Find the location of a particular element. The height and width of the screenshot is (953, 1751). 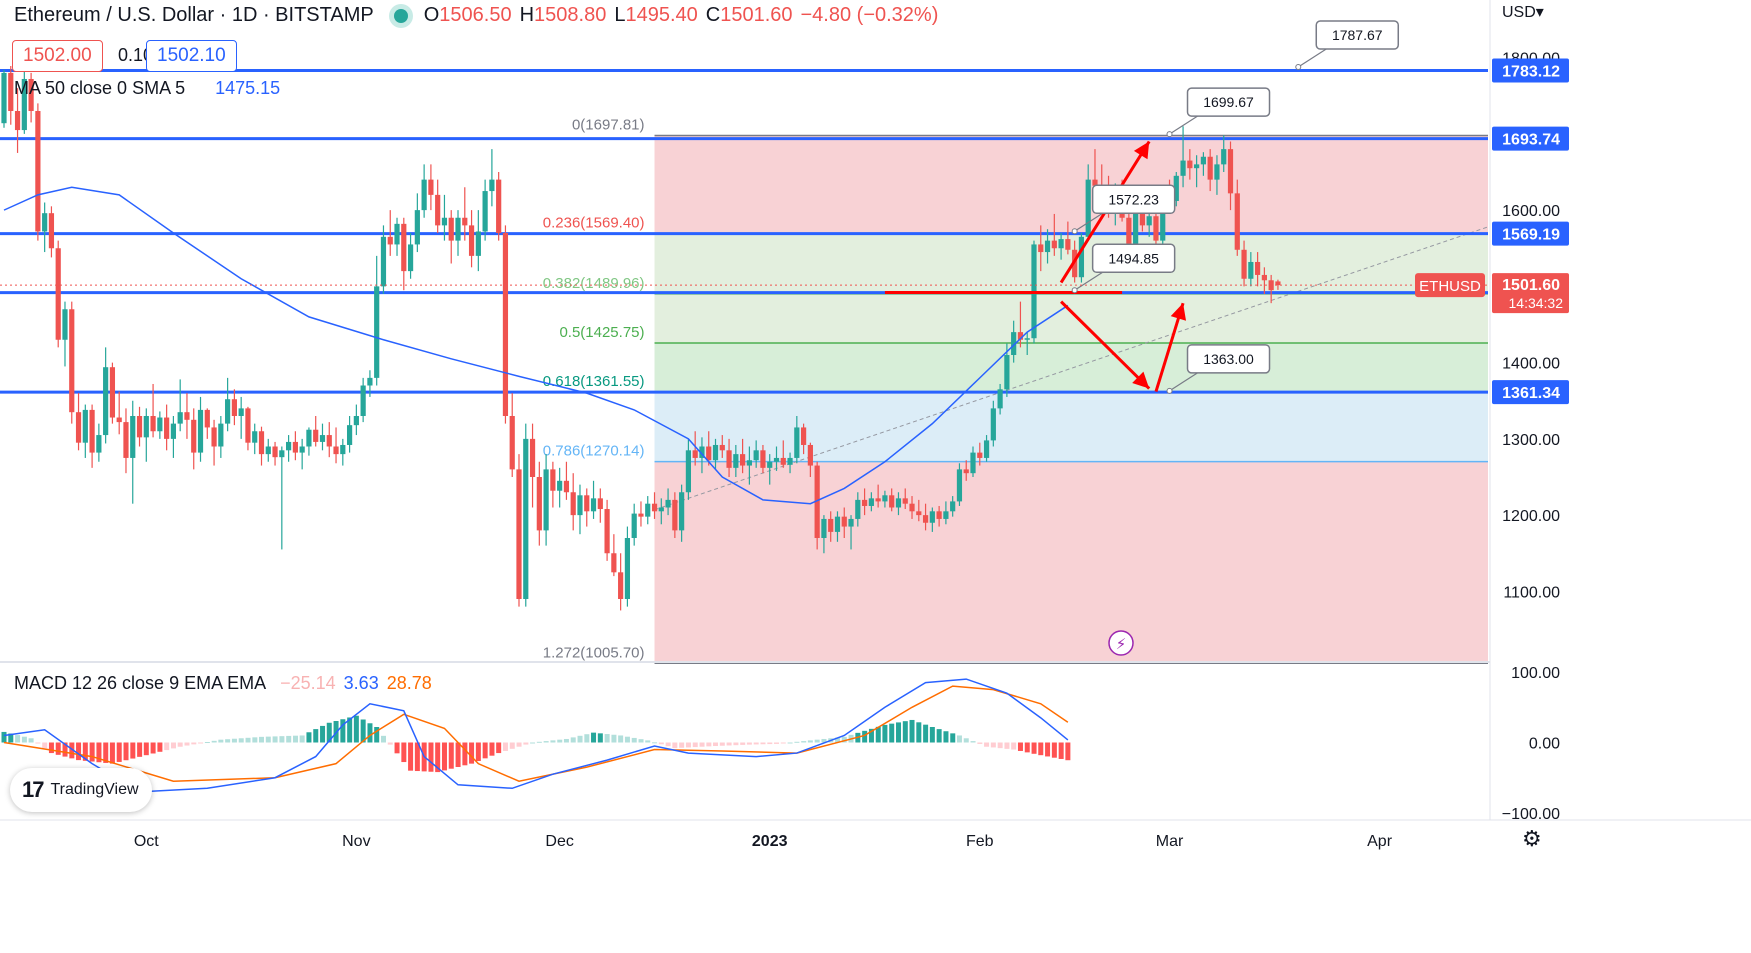

macd-line is located at coordinates (536, 735).